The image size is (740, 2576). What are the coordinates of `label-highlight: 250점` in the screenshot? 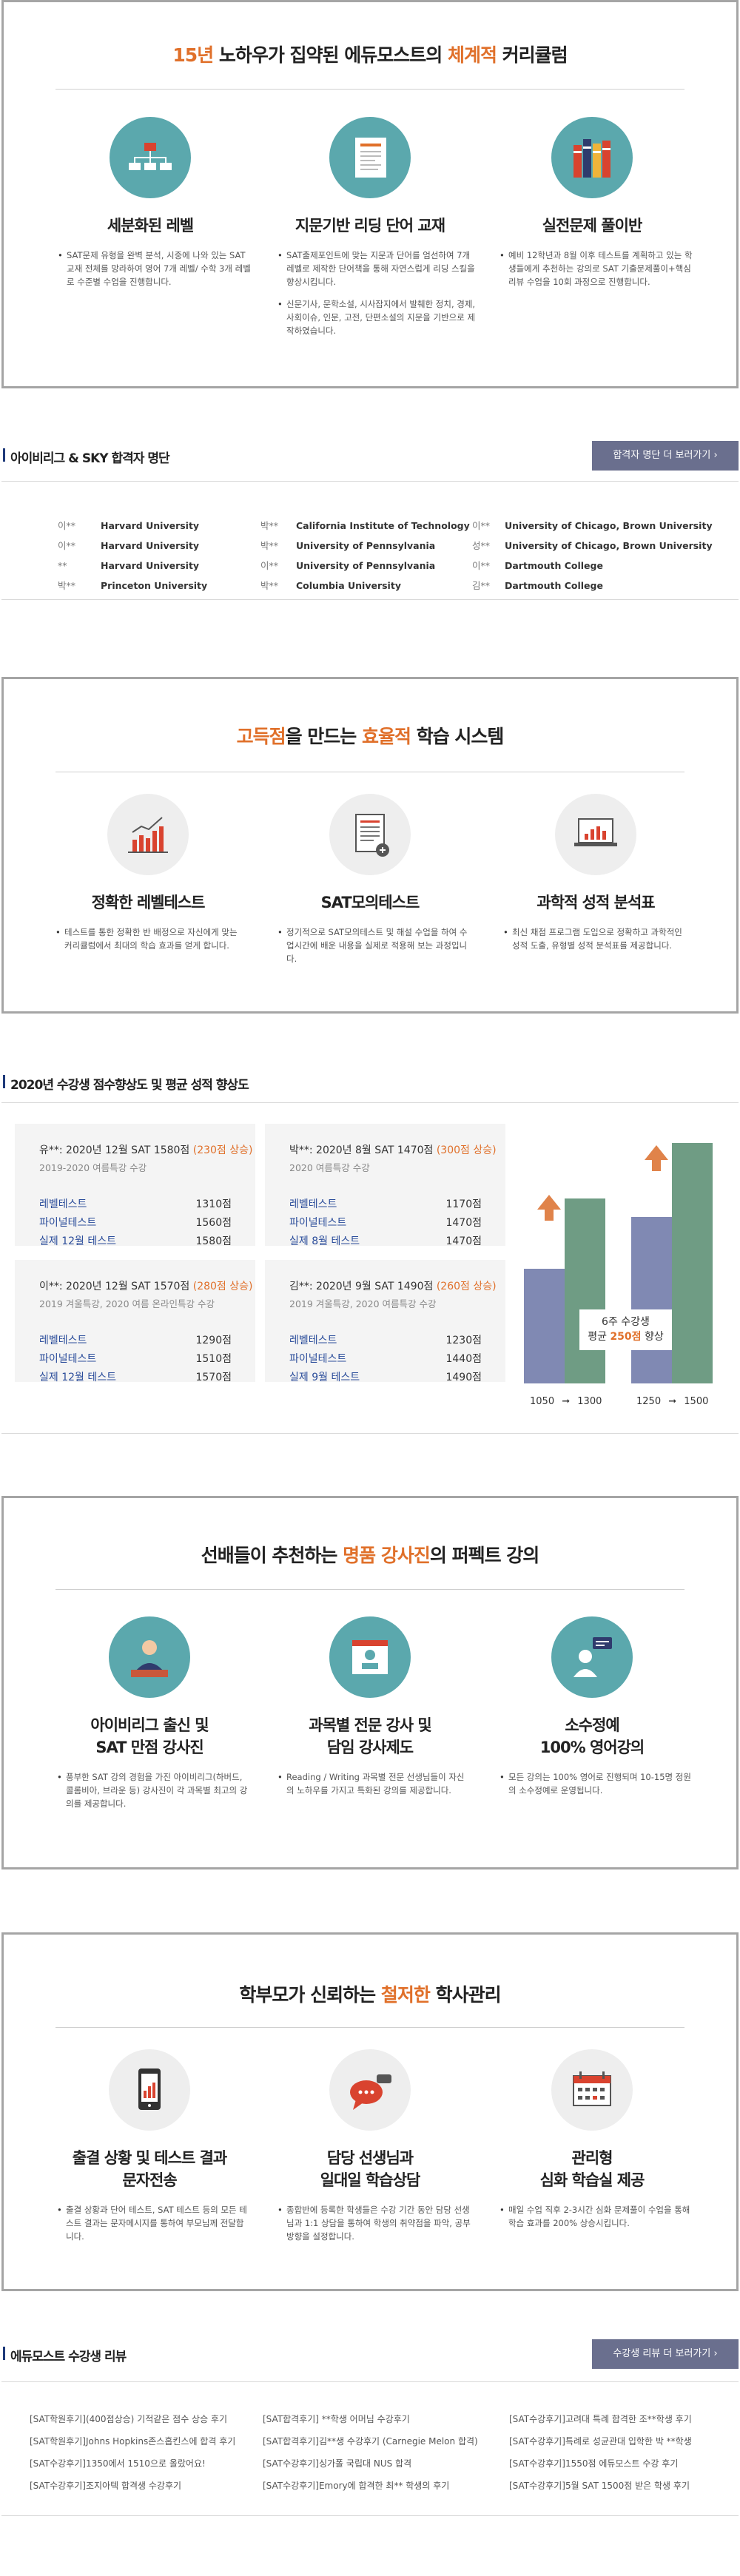 It's located at (626, 1337).